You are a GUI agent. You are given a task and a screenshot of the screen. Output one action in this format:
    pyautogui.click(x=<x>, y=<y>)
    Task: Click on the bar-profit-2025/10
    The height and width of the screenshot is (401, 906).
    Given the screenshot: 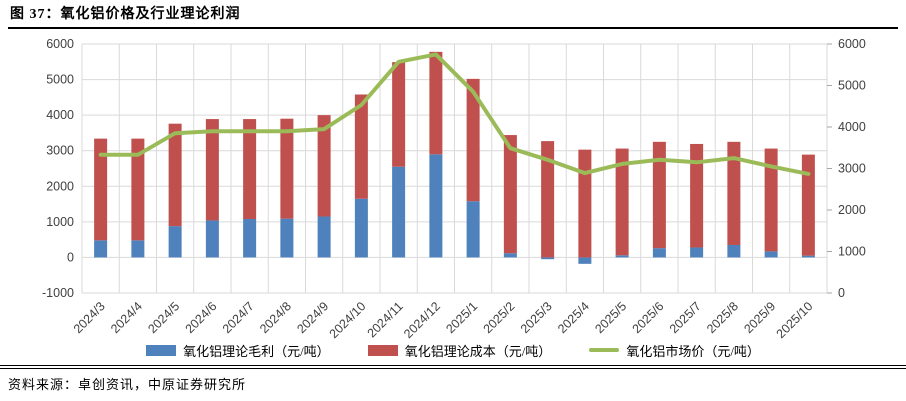 What is the action you would take?
    pyautogui.click(x=808, y=256)
    